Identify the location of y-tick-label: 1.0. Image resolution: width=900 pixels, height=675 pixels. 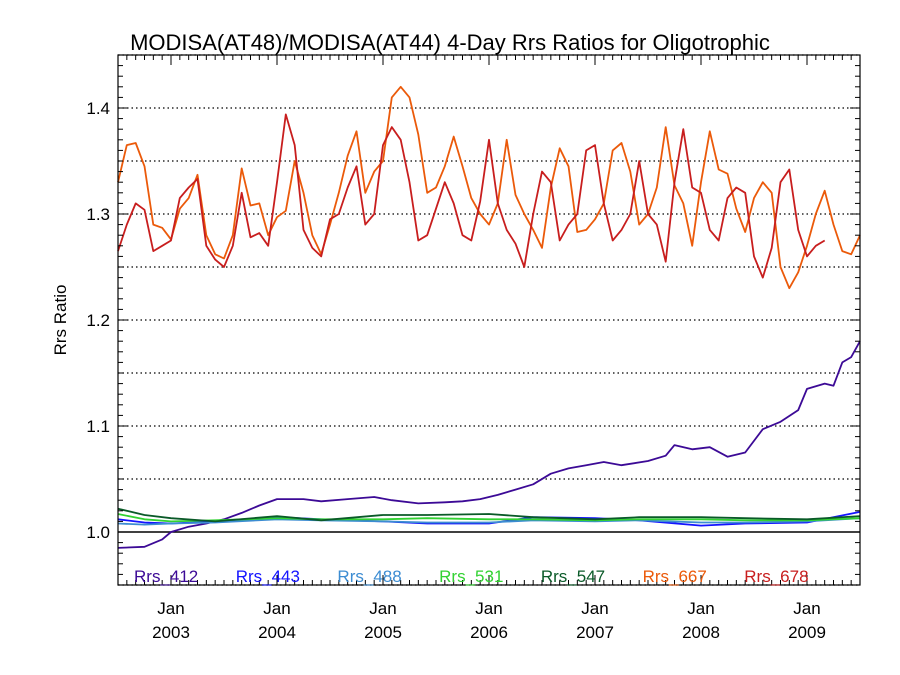
(98, 532).